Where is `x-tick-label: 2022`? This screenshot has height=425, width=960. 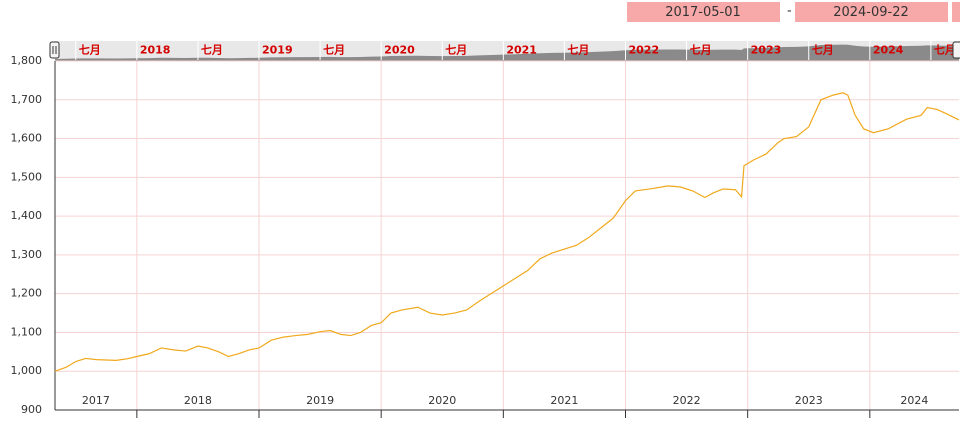 x-tick-label: 2022 is located at coordinates (687, 400).